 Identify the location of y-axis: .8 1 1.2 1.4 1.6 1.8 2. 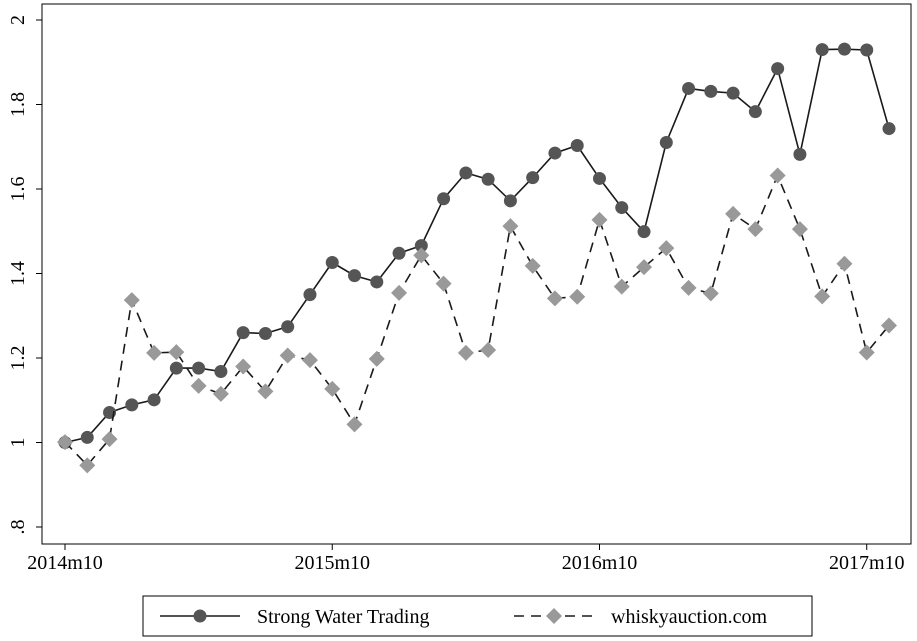
(24, 275).